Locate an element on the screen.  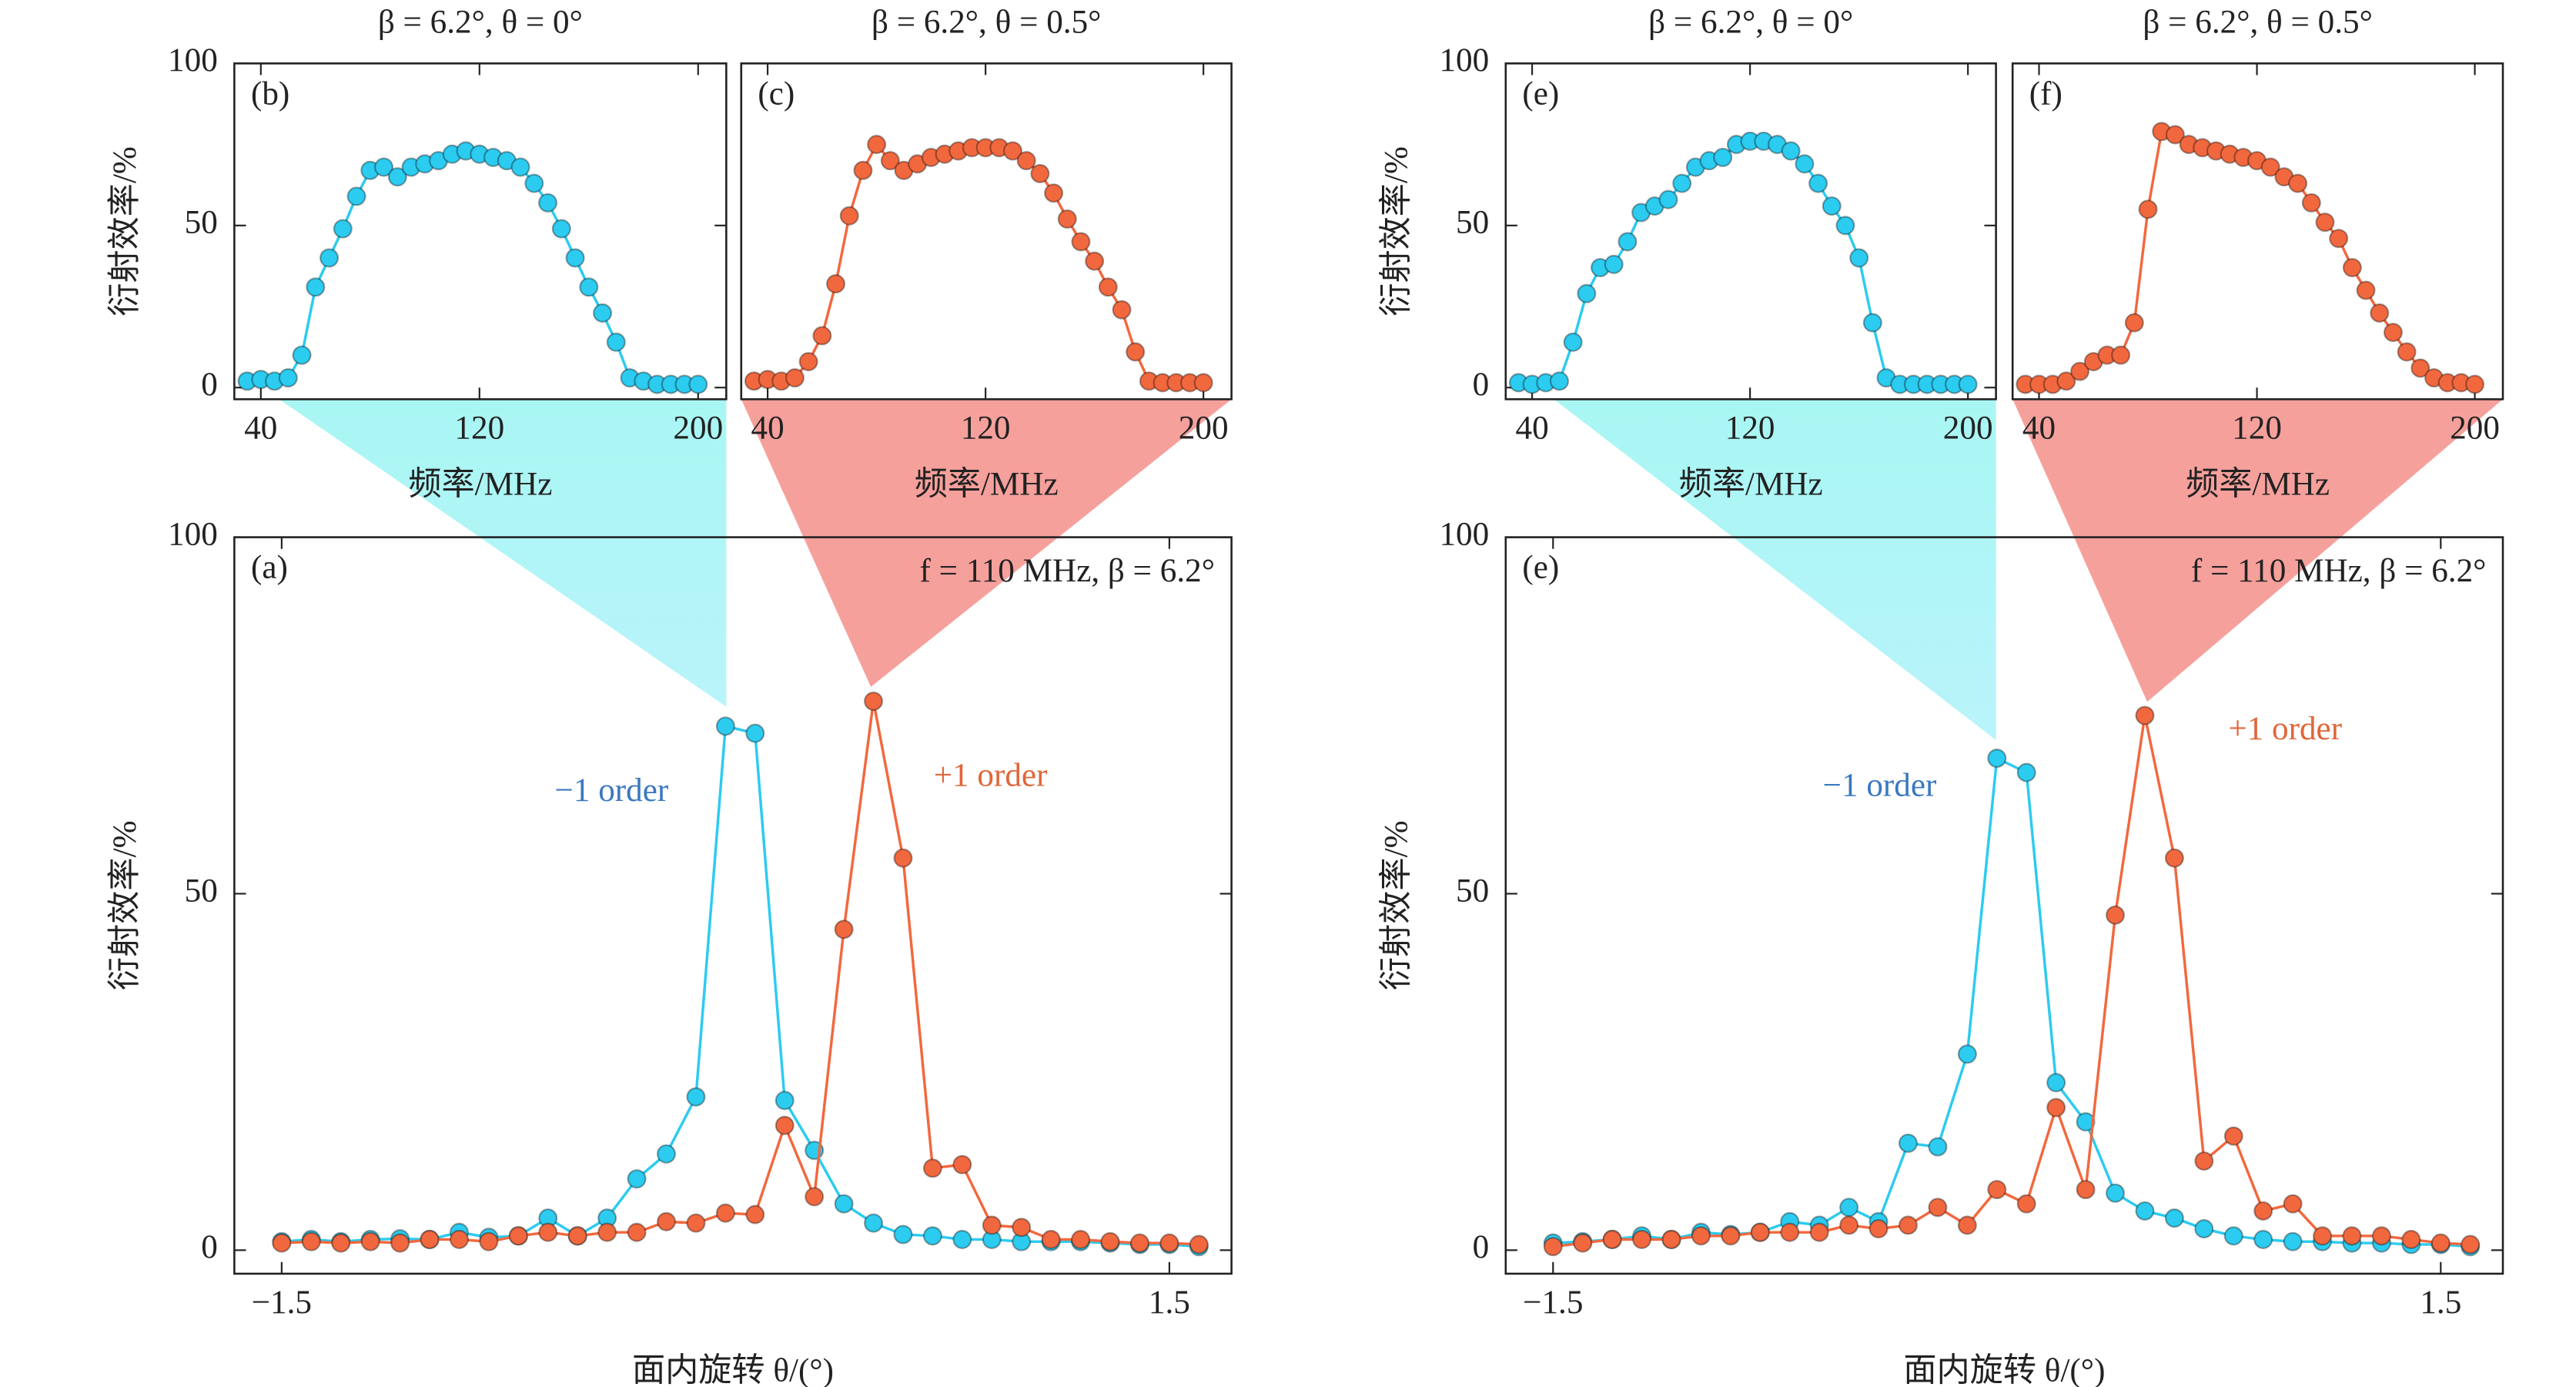
panel-title: β = 6.2°, θ = 0.5° is located at coordinates (986, 23).